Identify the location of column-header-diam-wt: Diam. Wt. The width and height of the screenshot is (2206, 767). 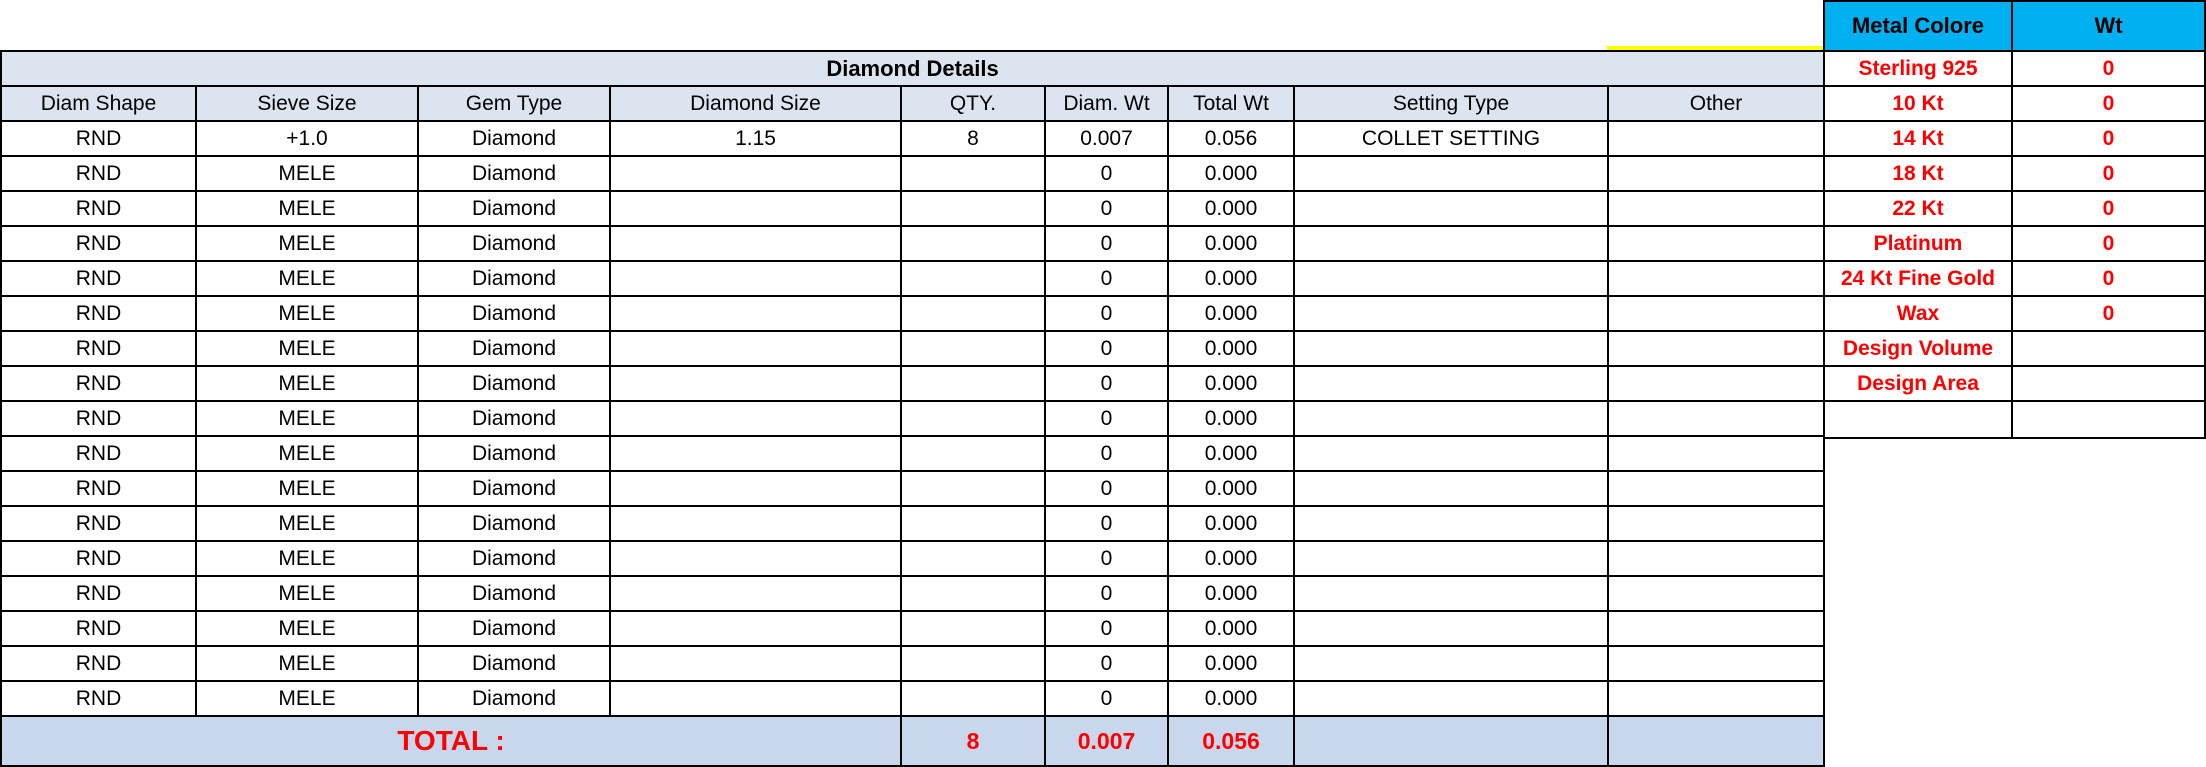
(1107, 104).